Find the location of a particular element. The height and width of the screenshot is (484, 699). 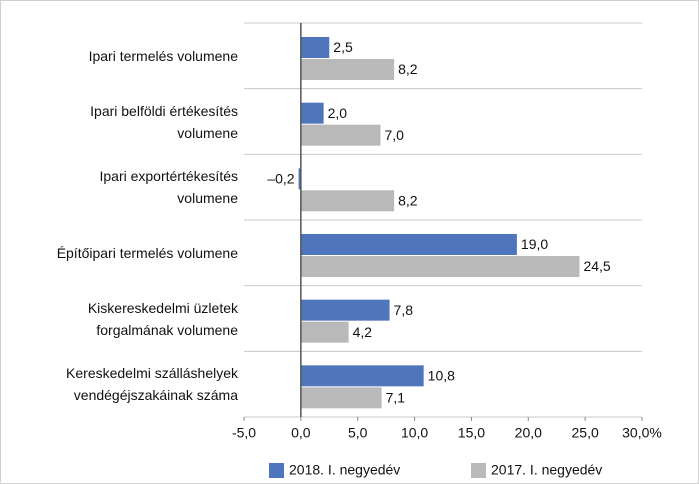

value-label: 4,2 is located at coordinates (363, 332).